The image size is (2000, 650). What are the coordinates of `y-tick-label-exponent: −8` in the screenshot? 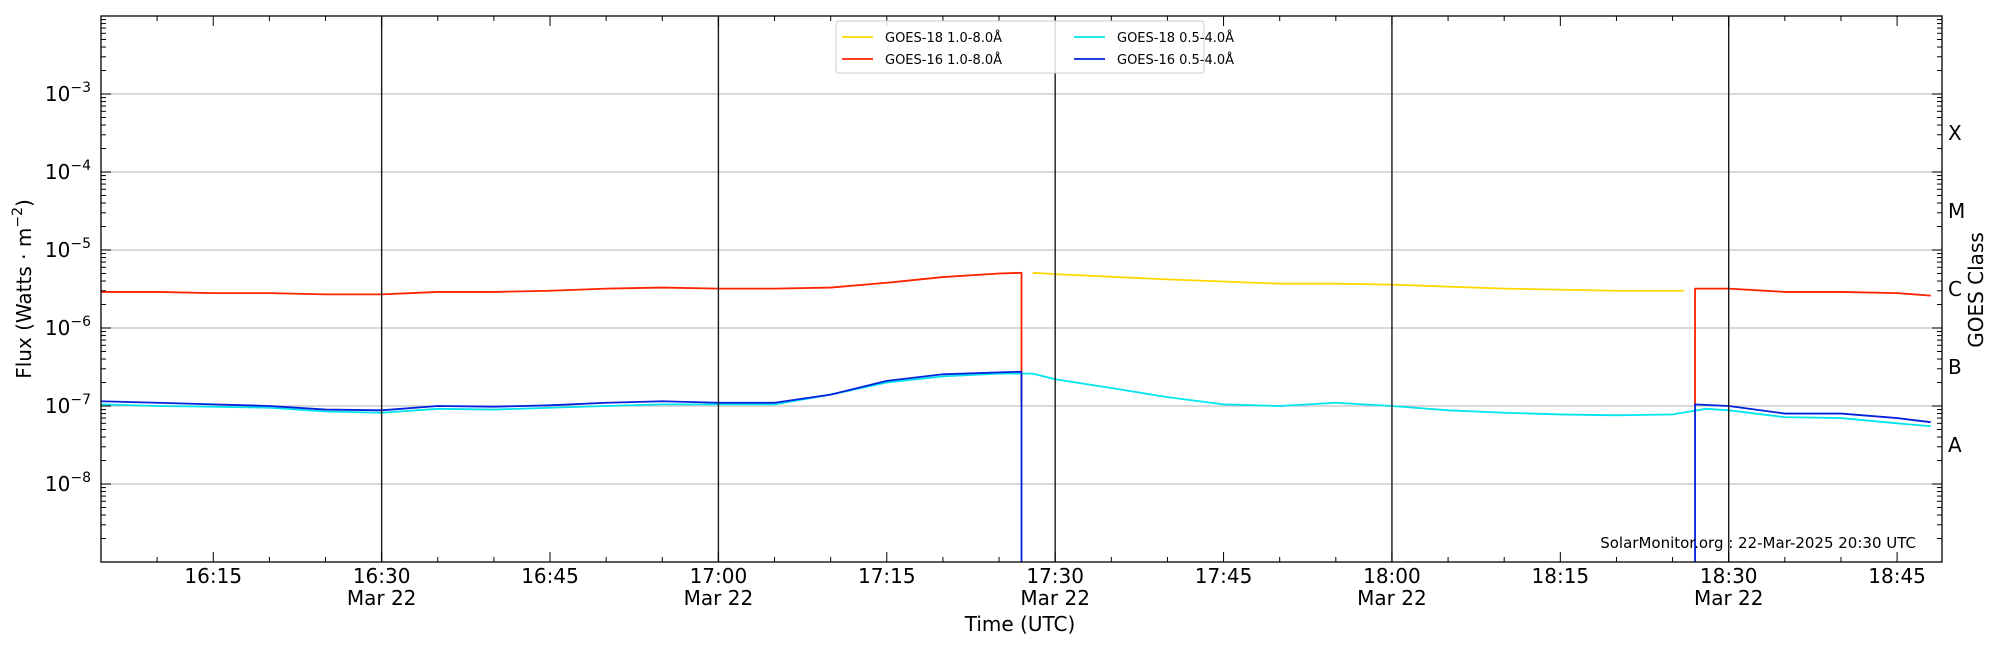 It's located at (80, 478).